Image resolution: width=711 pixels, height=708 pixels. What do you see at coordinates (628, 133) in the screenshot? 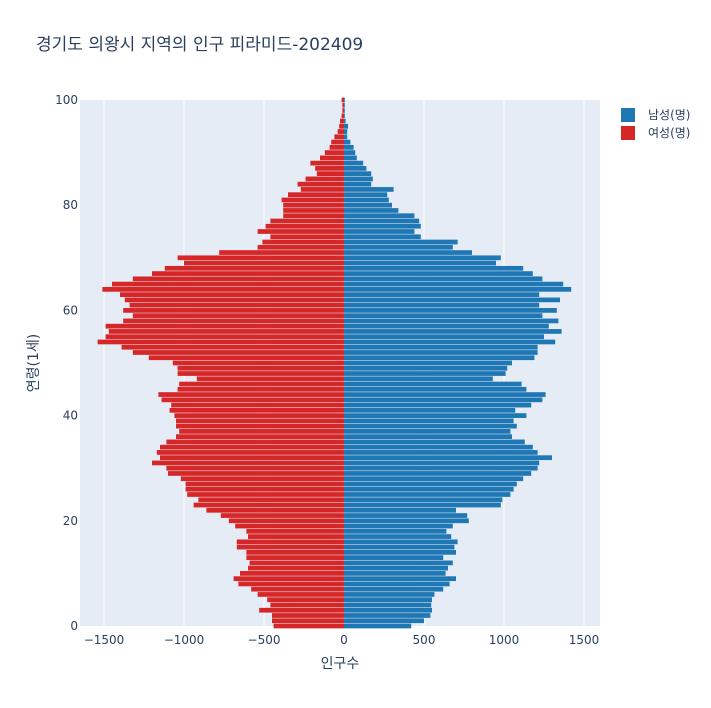
I see `legend-swatch-female` at bounding box center [628, 133].